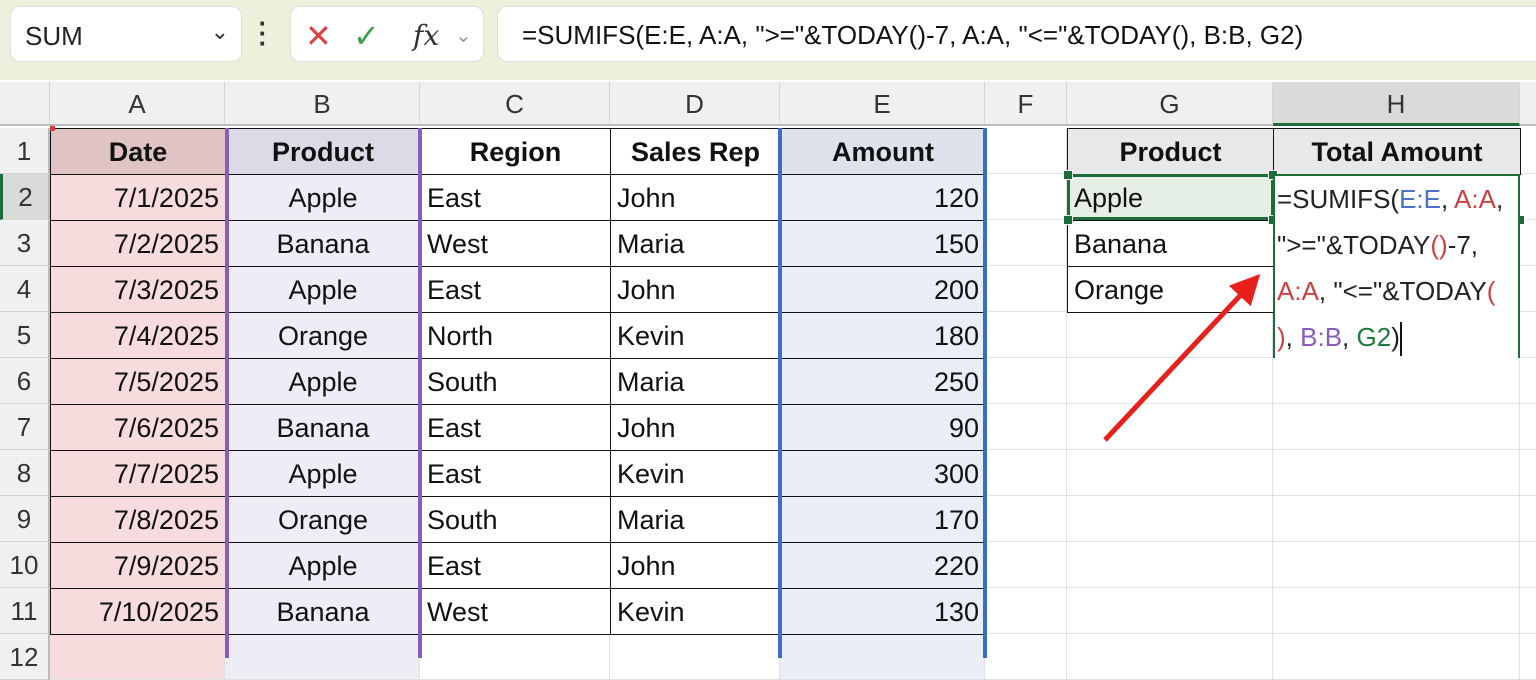 This screenshot has width=1536, height=680. What do you see at coordinates (25, 289) in the screenshot?
I see `row-header-4: 4` at bounding box center [25, 289].